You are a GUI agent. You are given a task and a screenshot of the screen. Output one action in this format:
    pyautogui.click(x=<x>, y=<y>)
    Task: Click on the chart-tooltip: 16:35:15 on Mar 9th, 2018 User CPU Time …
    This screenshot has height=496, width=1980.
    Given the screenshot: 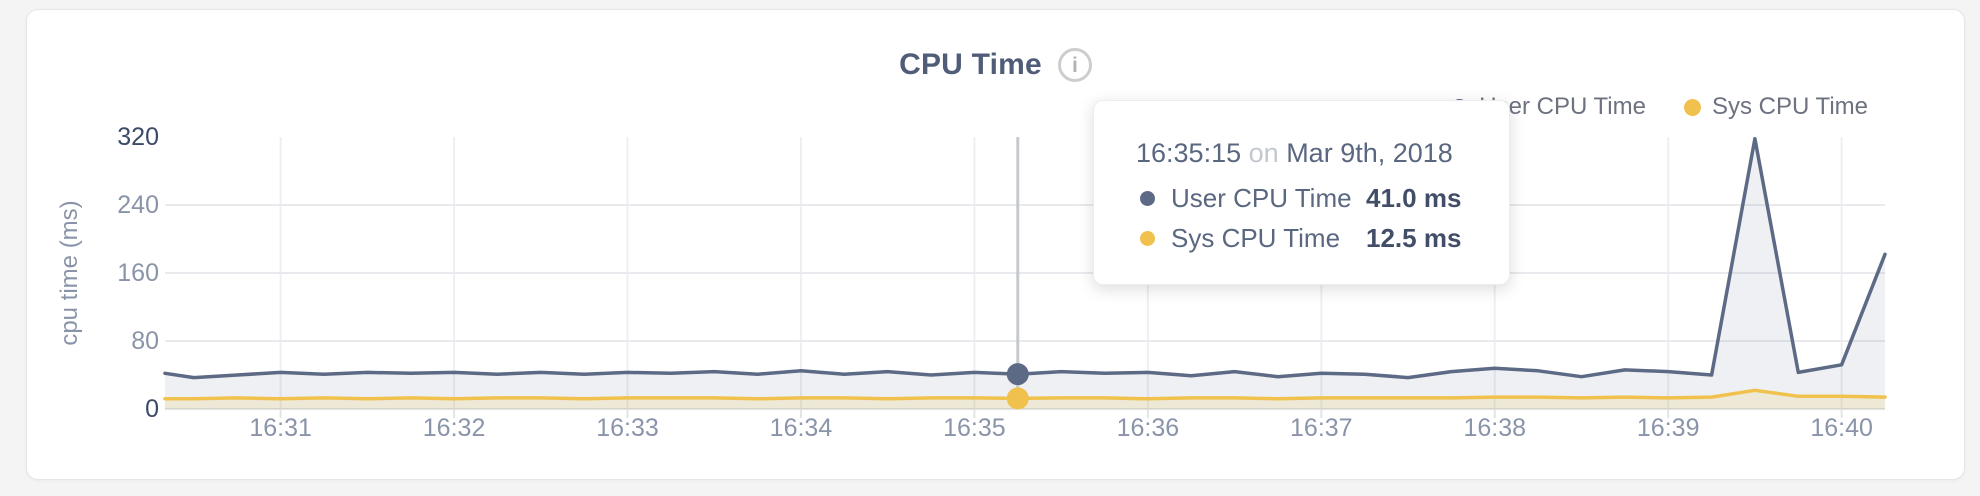 What is the action you would take?
    pyautogui.click(x=1301, y=192)
    